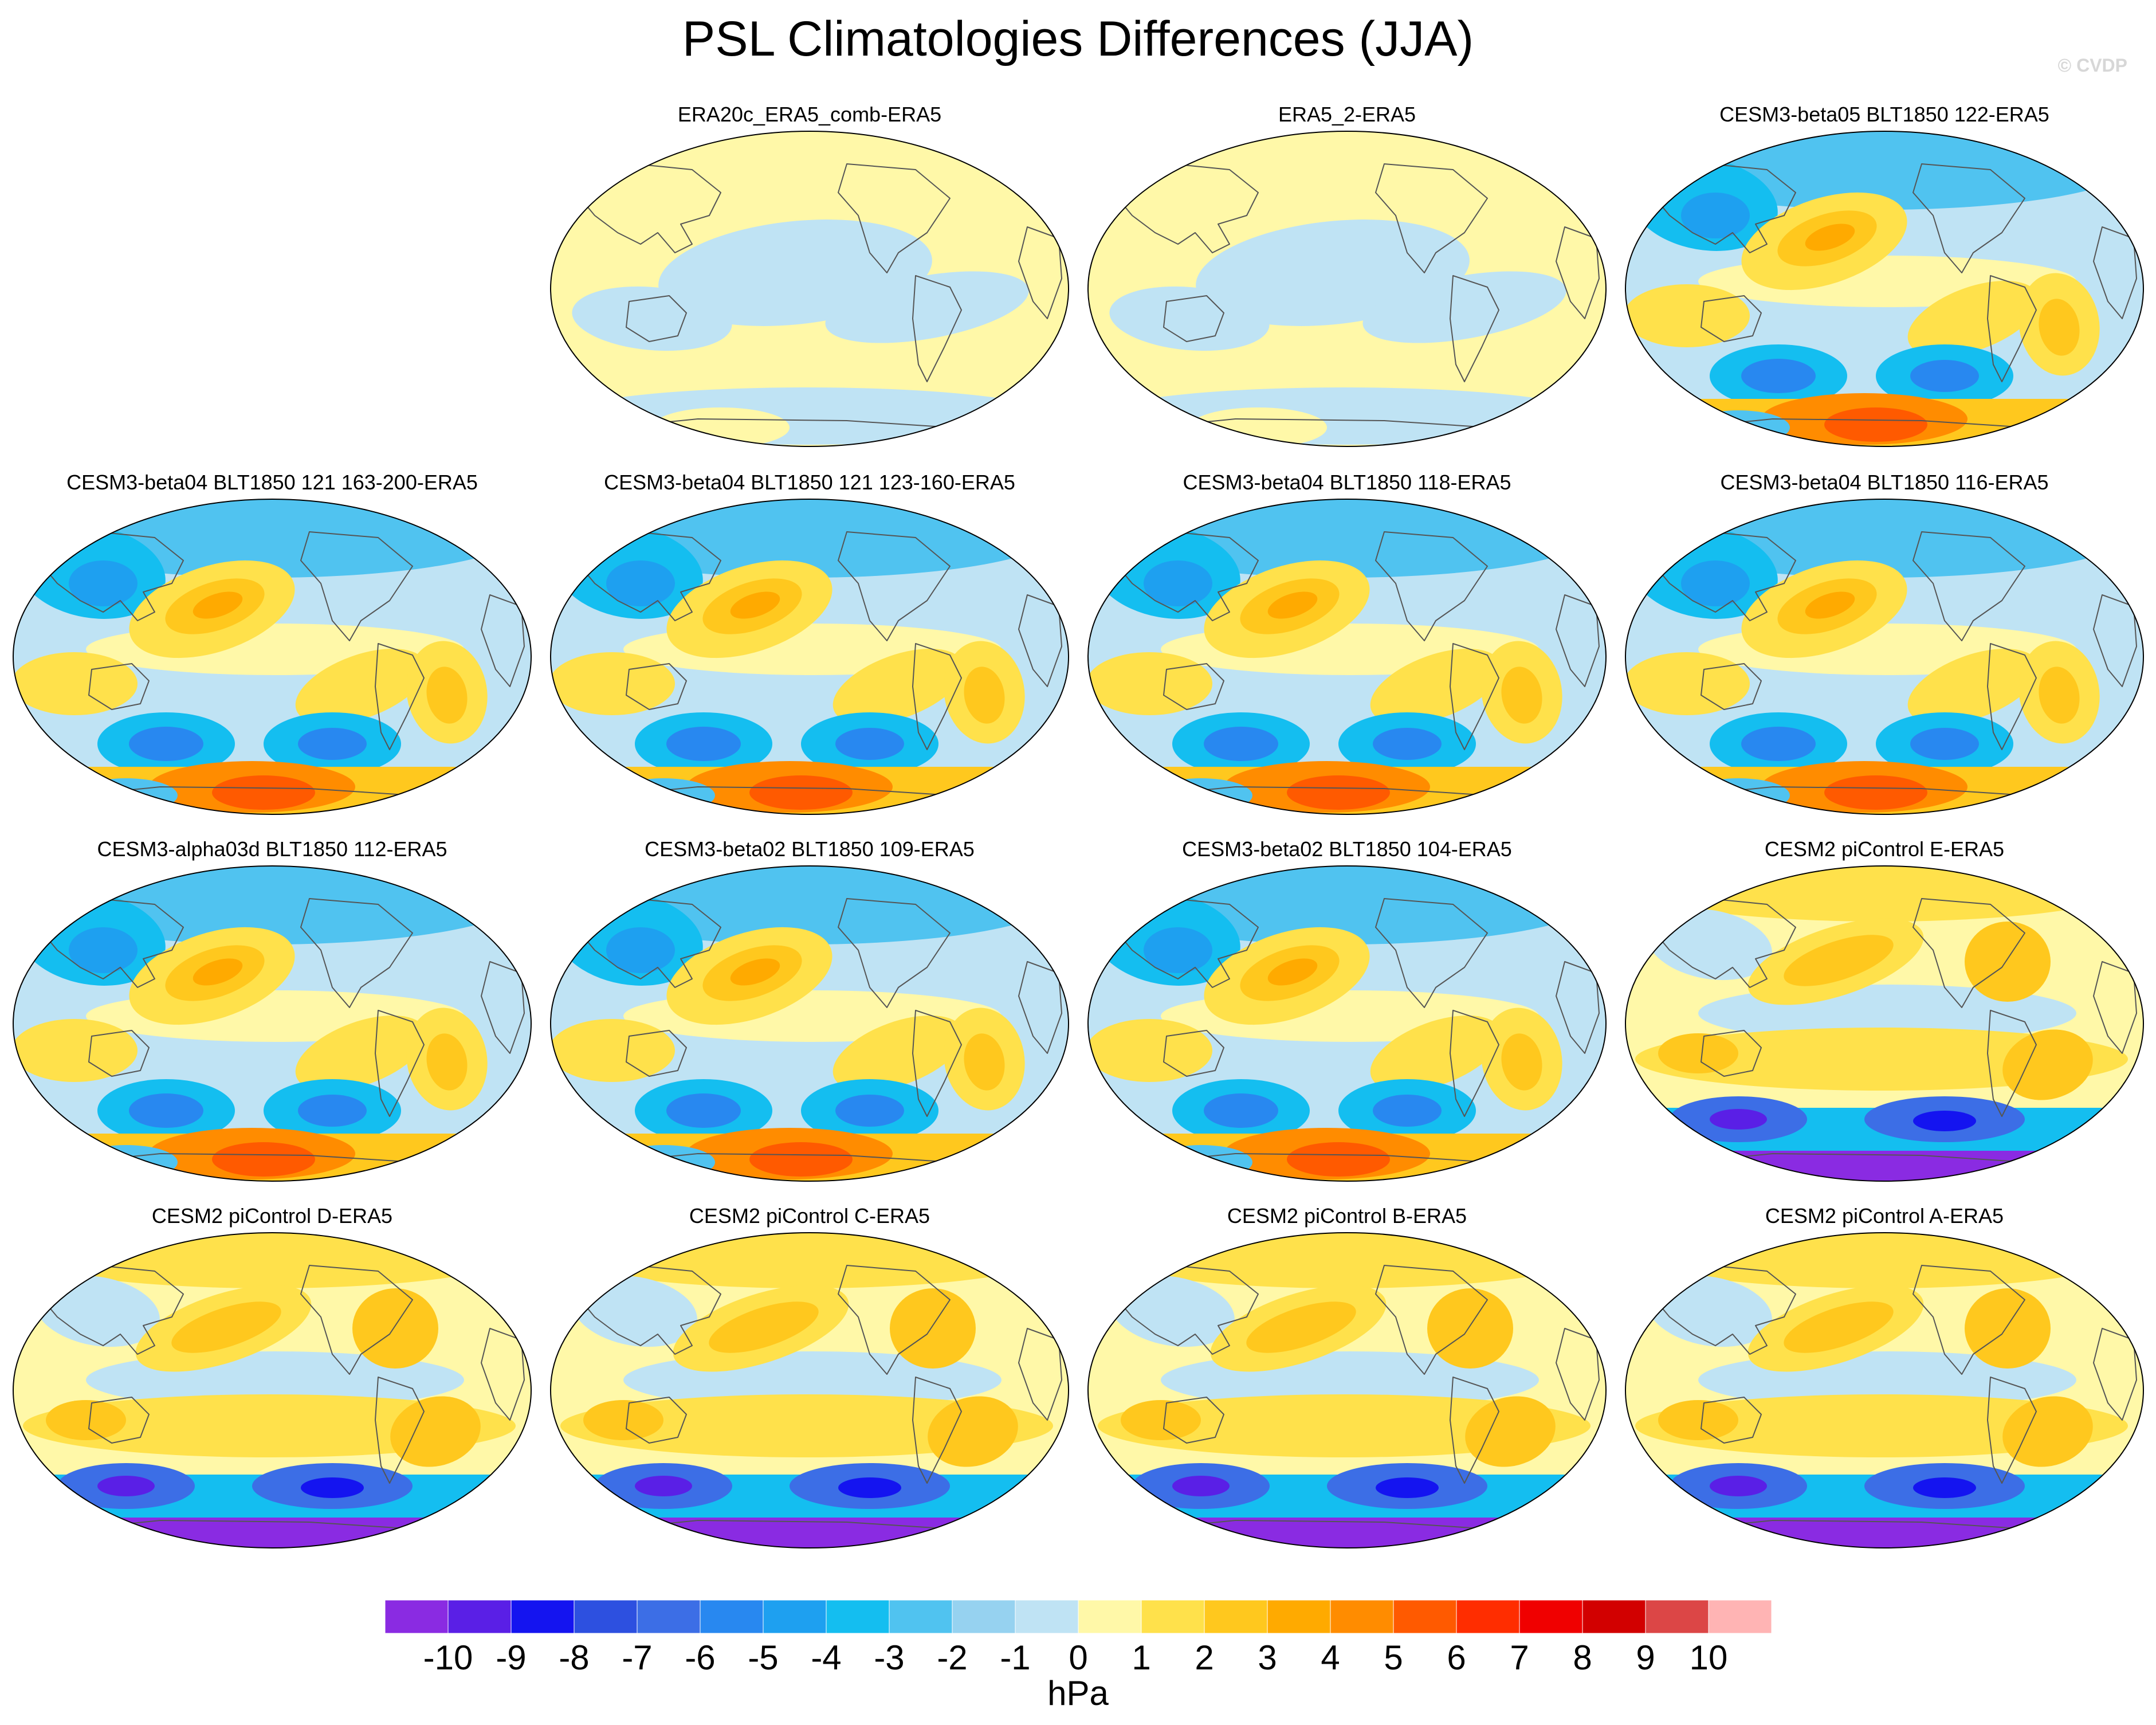  What do you see at coordinates (1258, 427) in the screenshot?
I see `antarctic-positive` at bounding box center [1258, 427].